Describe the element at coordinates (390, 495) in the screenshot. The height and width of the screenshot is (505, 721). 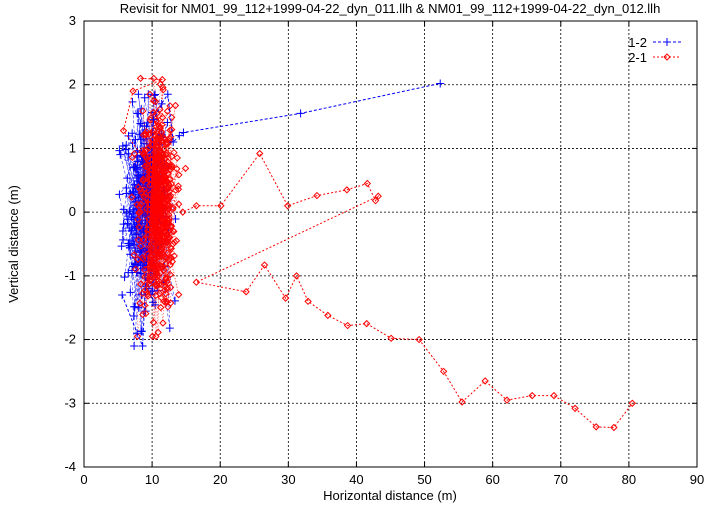
I see `x-axis-label: Horizontal distance (m)` at that location.